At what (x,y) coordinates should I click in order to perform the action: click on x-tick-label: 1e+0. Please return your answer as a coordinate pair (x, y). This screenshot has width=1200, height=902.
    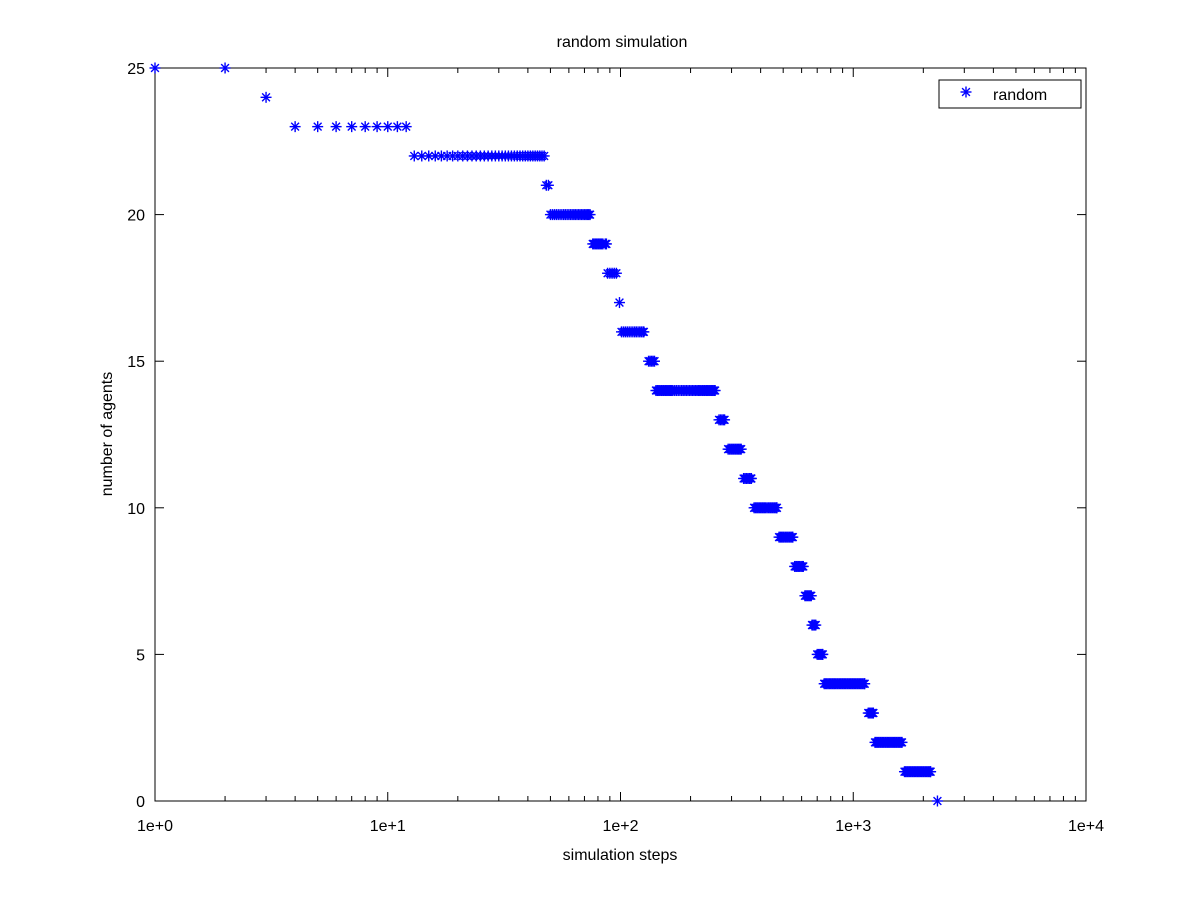
    Looking at the image, I should click on (155, 826).